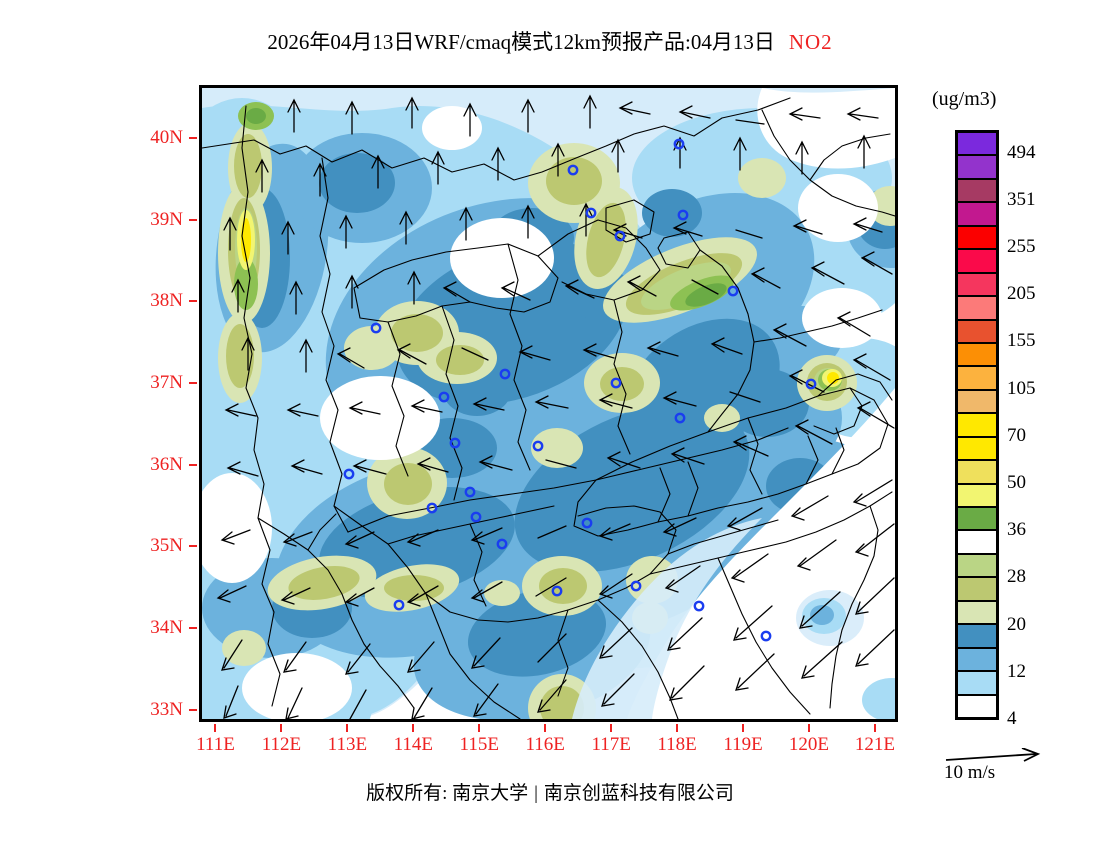 This screenshot has height=850, width=1100. What do you see at coordinates (166, 464) in the screenshot?
I see `lat-tick-label: 36N` at bounding box center [166, 464].